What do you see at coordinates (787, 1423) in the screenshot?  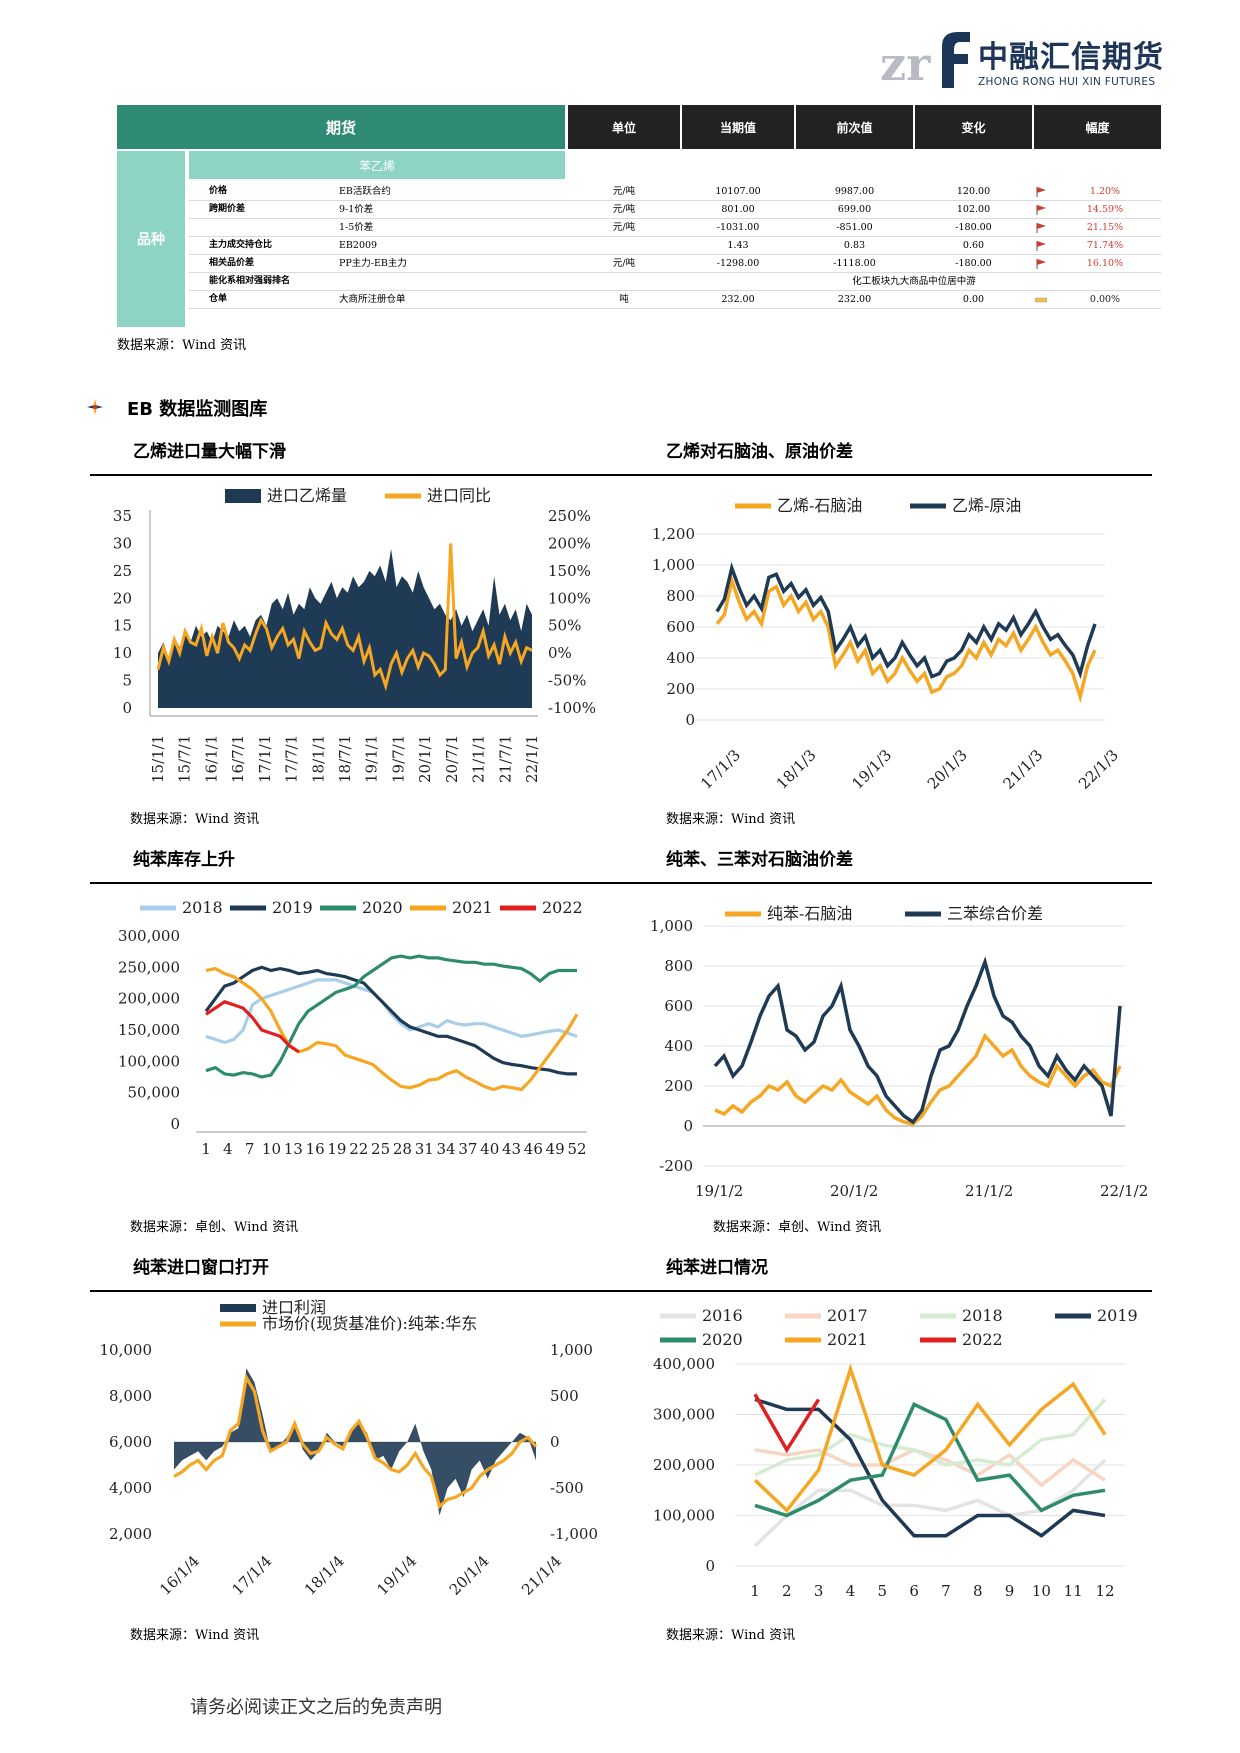 I see `series-2022` at bounding box center [787, 1423].